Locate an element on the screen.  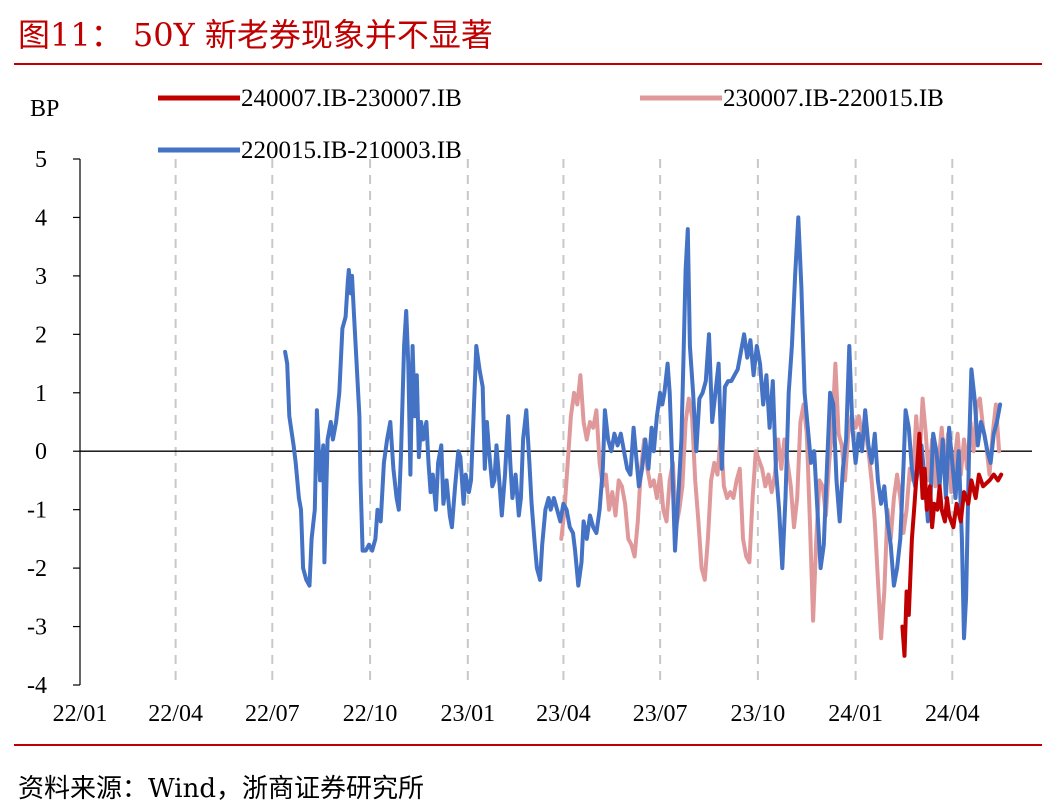
x-tick-label: 23/10 is located at coordinates (758, 714).